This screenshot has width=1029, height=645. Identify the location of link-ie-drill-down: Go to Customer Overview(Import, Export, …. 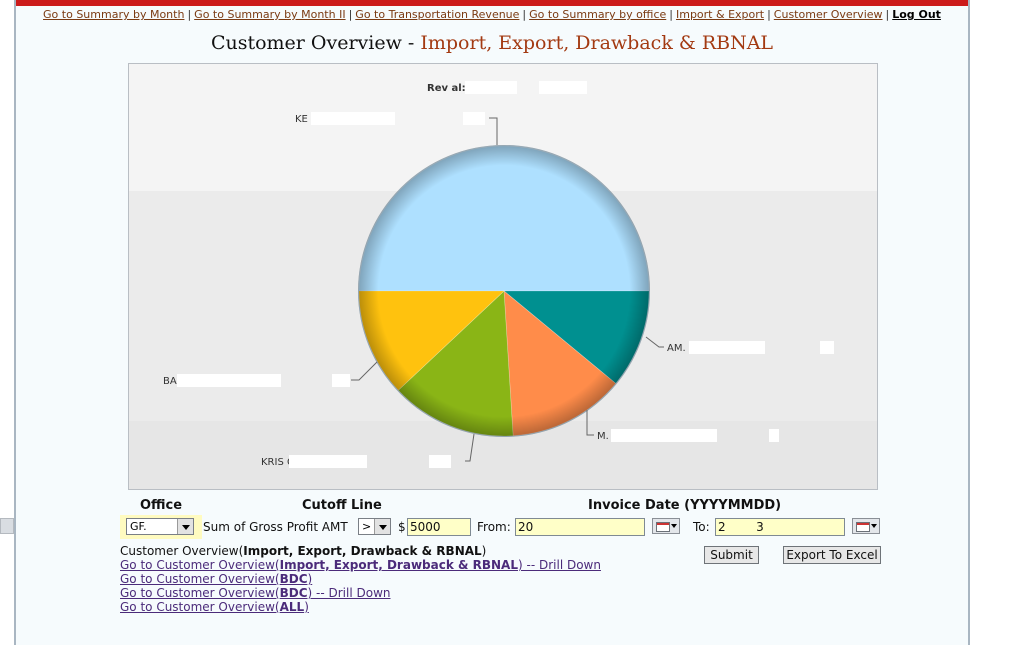
(360, 565).